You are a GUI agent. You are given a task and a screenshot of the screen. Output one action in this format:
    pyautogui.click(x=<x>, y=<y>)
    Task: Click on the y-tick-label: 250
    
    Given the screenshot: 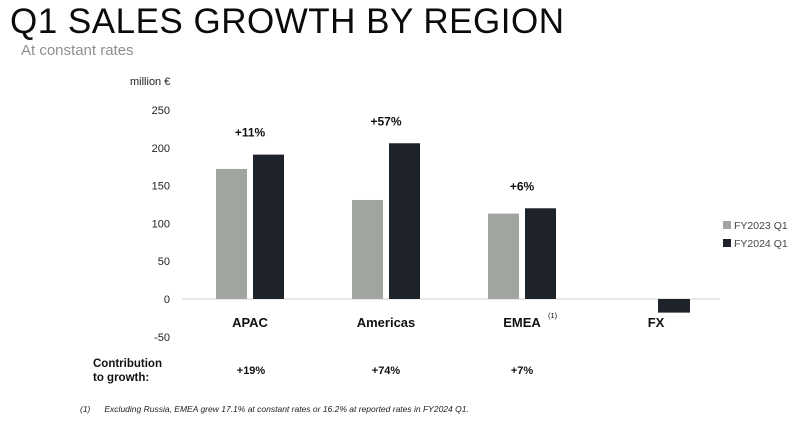 What is the action you would take?
    pyautogui.click(x=161, y=111)
    